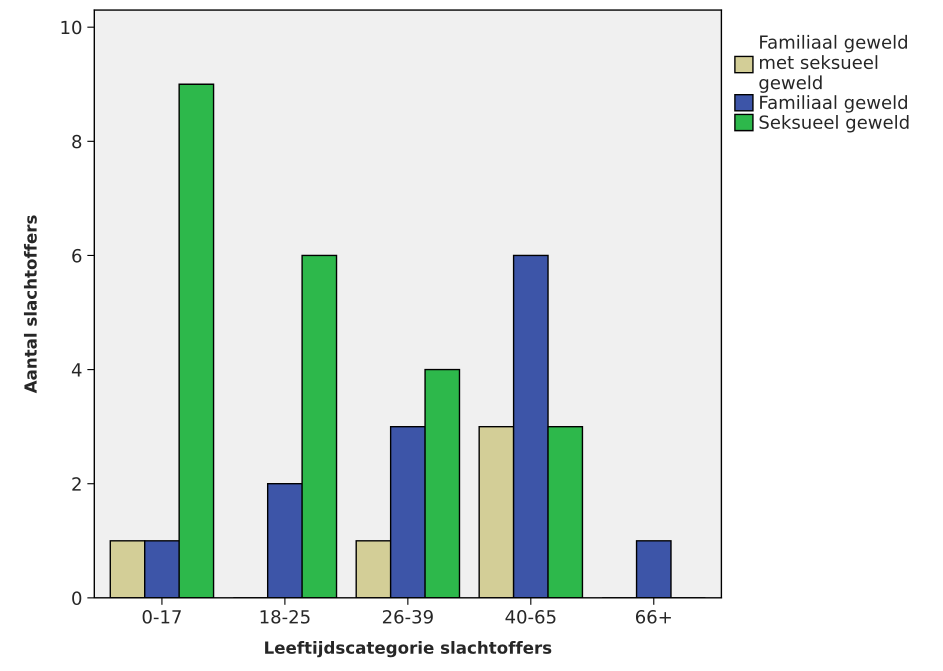  I want to click on x-tick-label: 0-17, so click(161, 617).